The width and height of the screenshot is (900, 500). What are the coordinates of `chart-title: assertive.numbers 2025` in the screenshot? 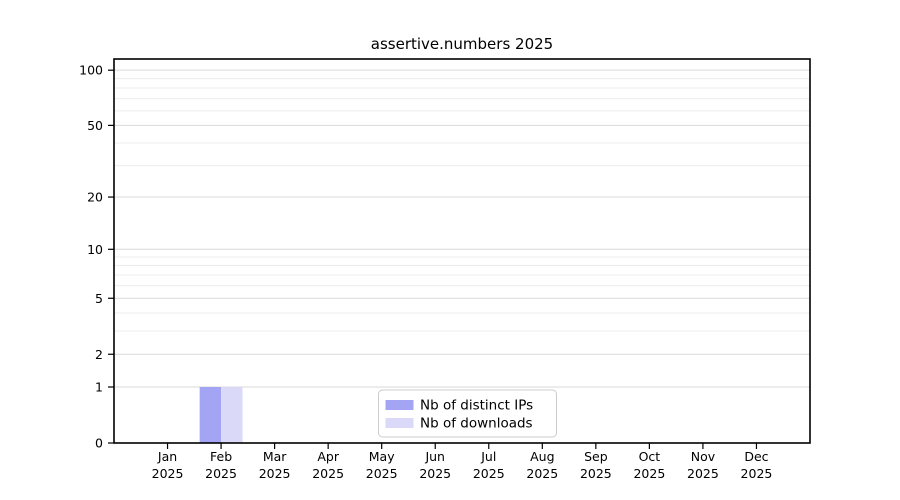 It's located at (462, 44).